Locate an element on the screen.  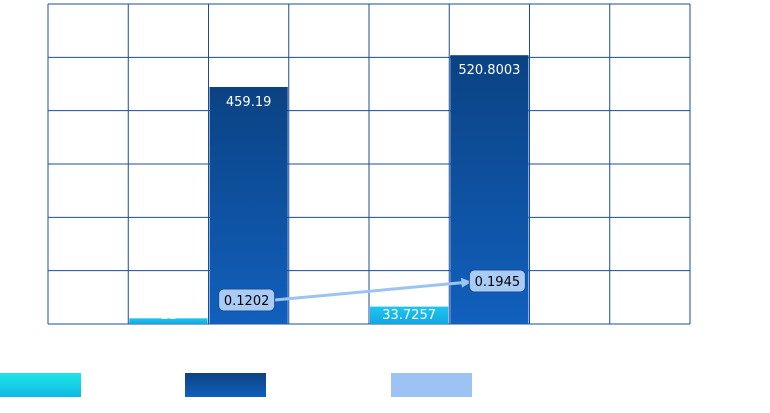
annotation-box-from is located at coordinates (247, 300).